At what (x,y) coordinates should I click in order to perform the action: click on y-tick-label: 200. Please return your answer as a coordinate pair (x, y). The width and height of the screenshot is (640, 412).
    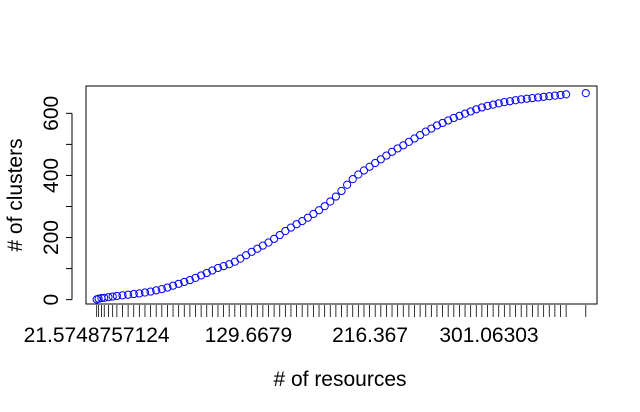
    Looking at the image, I should click on (51, 237).